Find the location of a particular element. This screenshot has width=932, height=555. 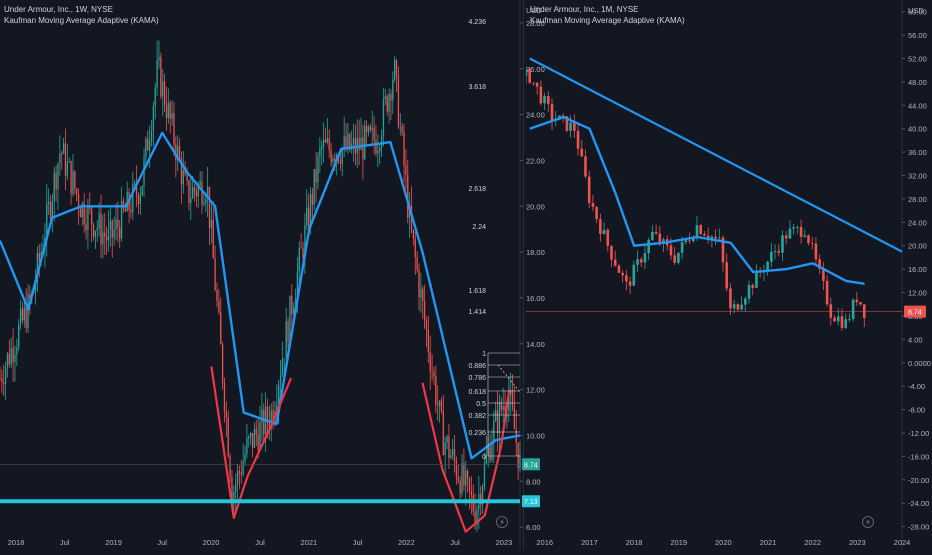

y-tick-label: 16.00 is located at coordinates (535, 298).